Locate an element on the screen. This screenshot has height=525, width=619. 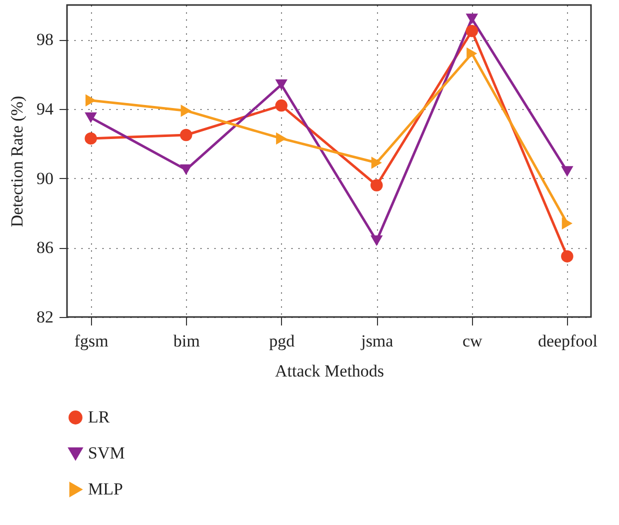
y-tick-label: 94 is located at coordinates (45, 109).